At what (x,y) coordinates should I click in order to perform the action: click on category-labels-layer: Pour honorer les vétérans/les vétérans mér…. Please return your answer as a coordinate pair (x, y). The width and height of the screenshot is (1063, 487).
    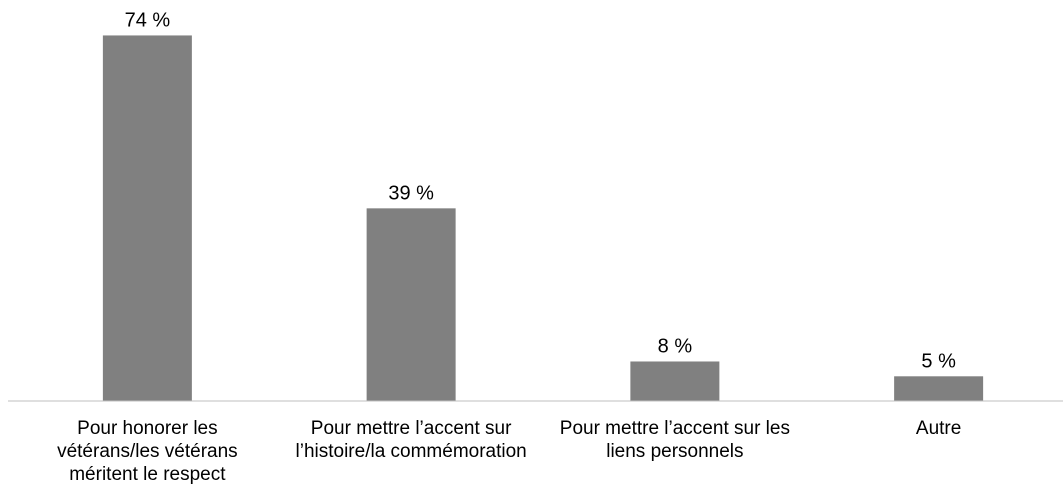
    Looking at the image, I should click on (509, 451).